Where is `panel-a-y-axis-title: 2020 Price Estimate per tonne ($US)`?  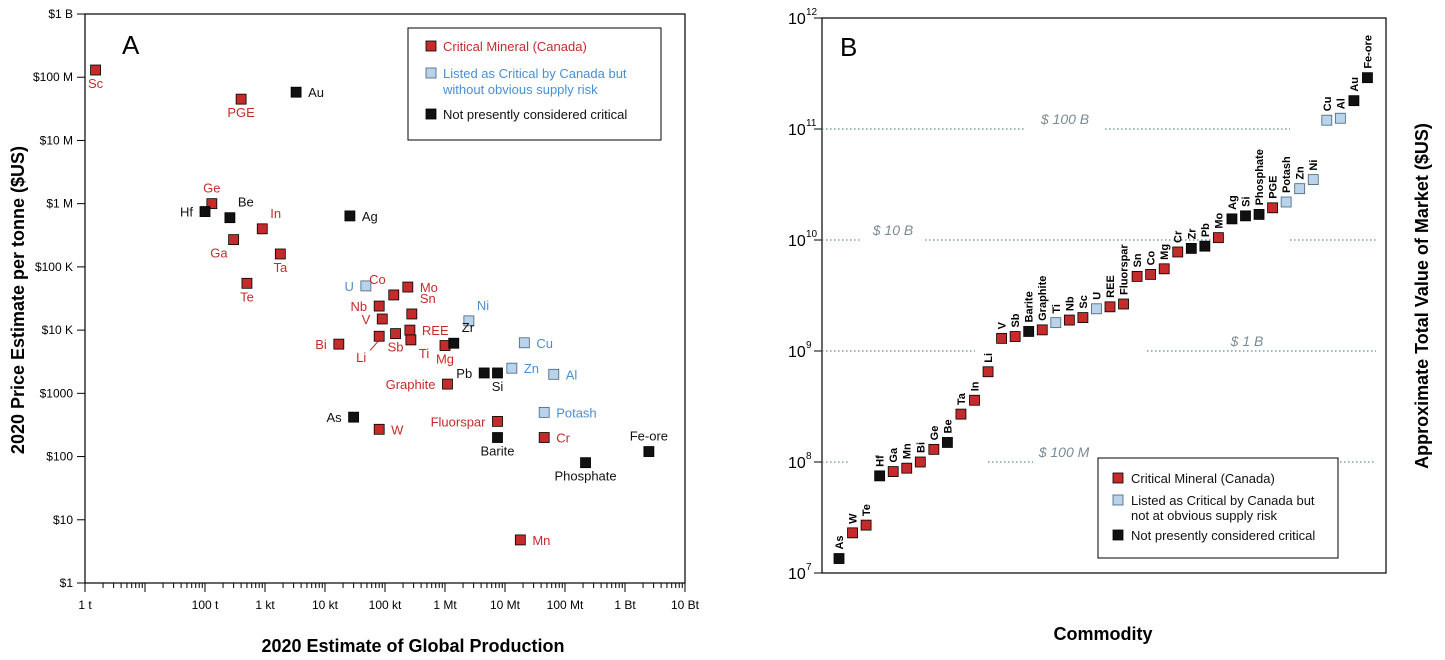 panel-a-y-axis-title: 2020 Price Estimate per tonne ($US) is located at coordinates (18, 300).